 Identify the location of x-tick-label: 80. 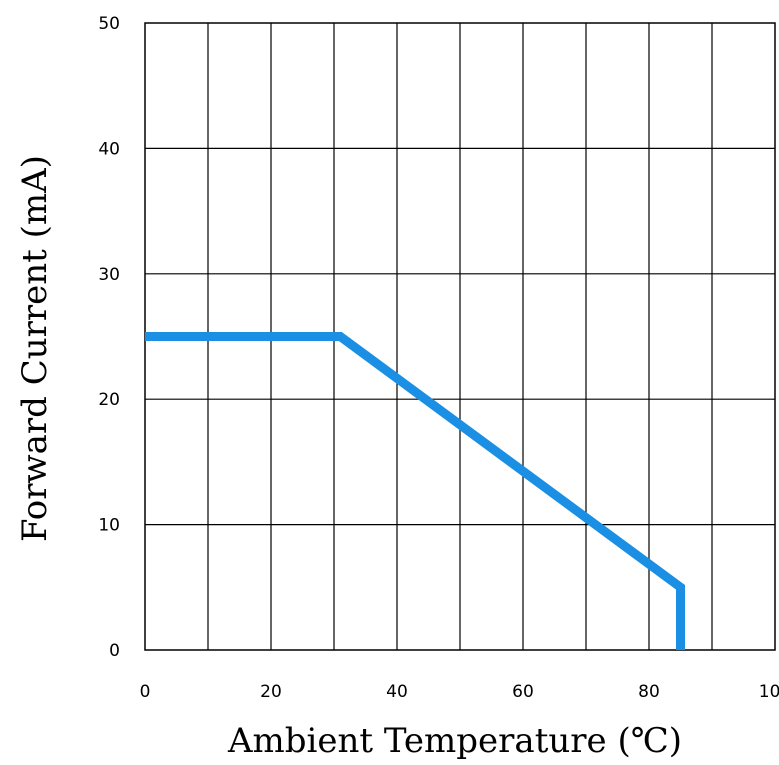
(649, 692).